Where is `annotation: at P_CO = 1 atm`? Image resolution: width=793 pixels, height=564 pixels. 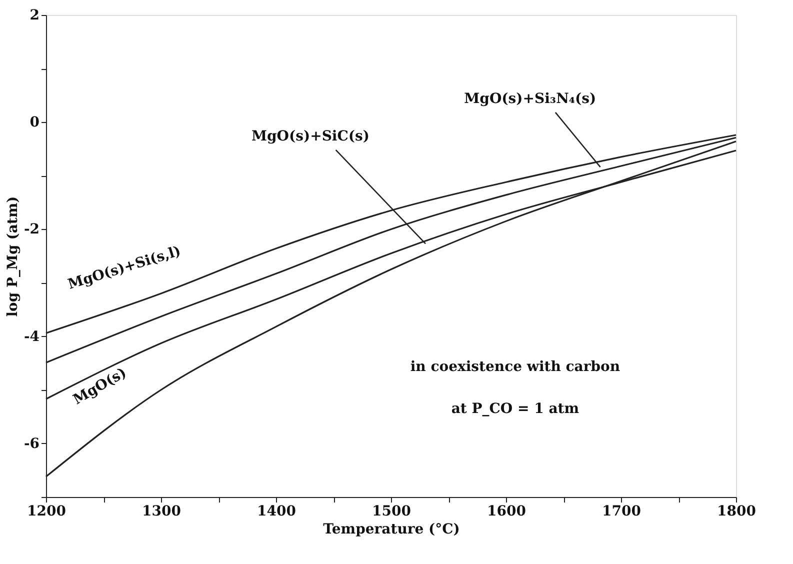 annotation: at P_CO = 1 atm is located at coordinates (515, 408).